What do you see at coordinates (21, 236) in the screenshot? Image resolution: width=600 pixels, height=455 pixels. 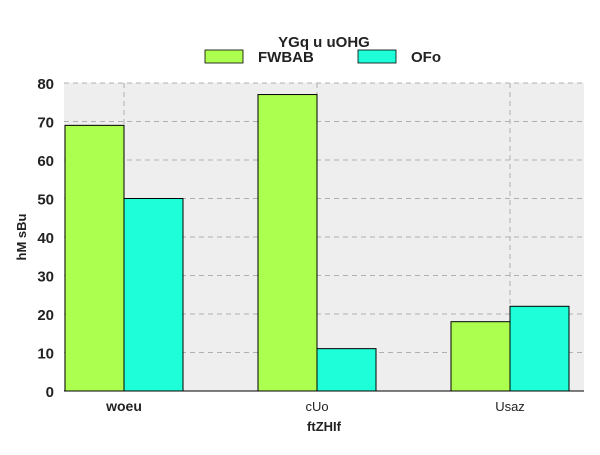 I see `y-axis-label: hM sBu` at bounding box center [21, 236].